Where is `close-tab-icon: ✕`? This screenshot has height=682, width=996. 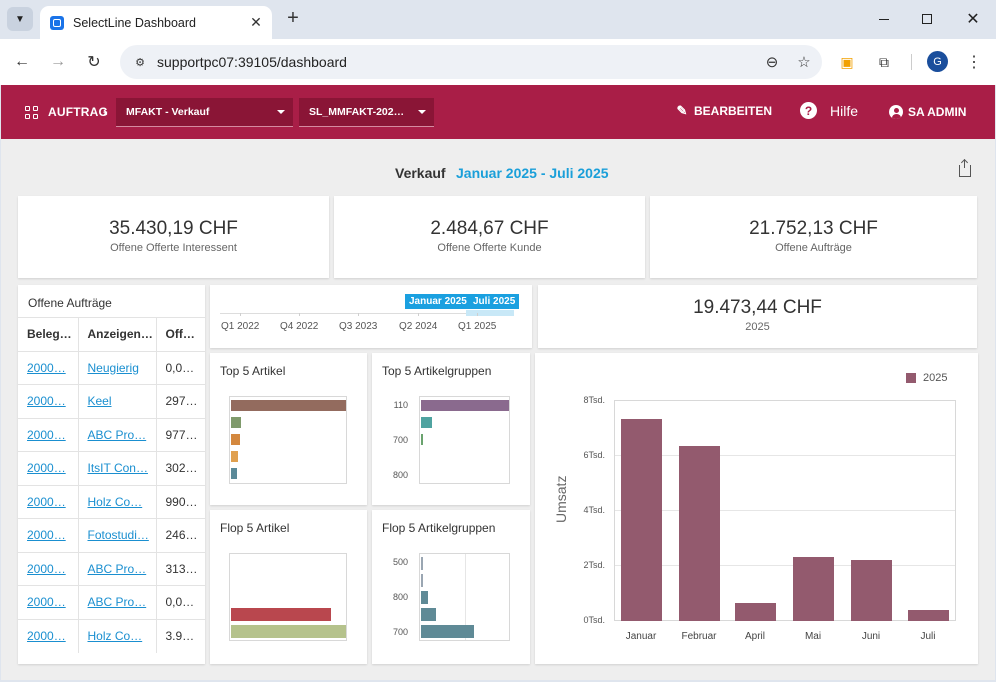
close-tab-icon: ✕ is located at coordinates (256, 22).